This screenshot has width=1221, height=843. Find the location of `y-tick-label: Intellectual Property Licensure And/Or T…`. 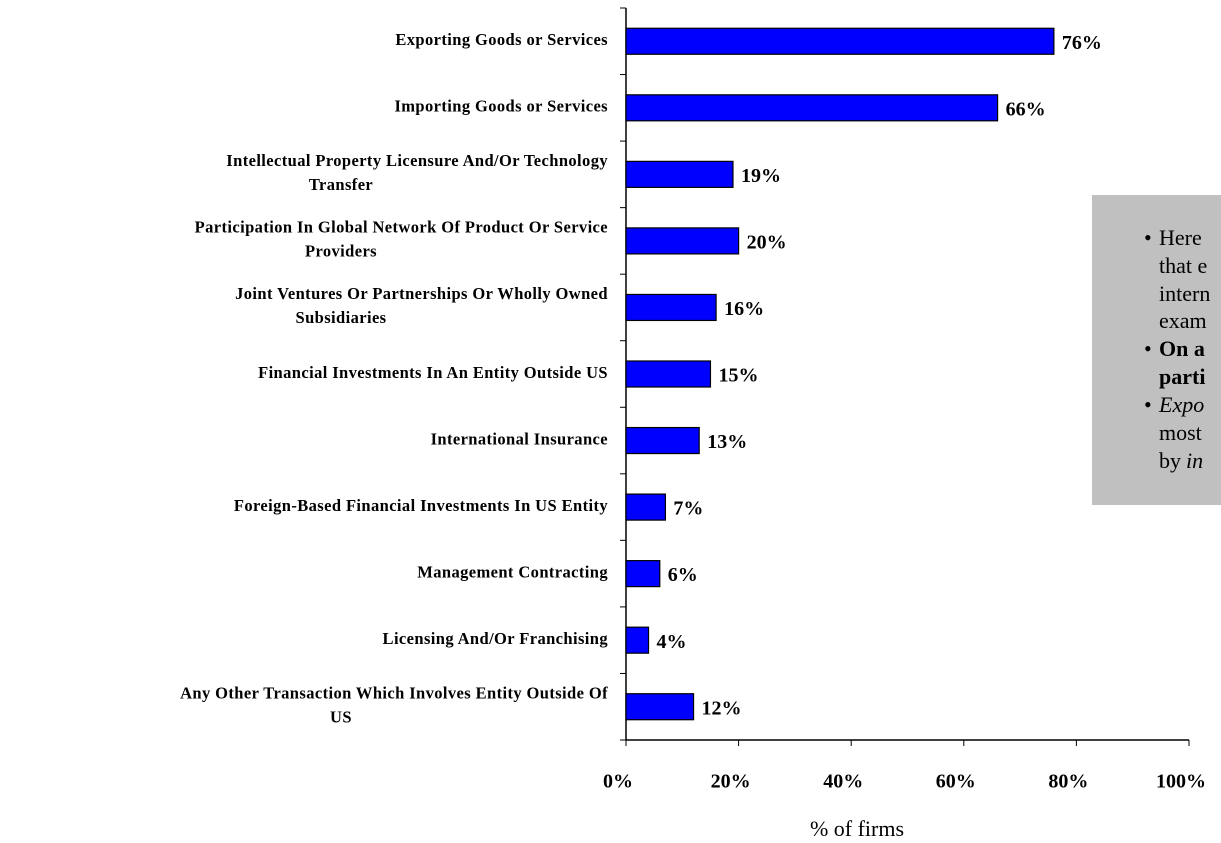

y-tick-label: Intellectual Property Licensure And/Or T… is located at coordinates (417, 160).